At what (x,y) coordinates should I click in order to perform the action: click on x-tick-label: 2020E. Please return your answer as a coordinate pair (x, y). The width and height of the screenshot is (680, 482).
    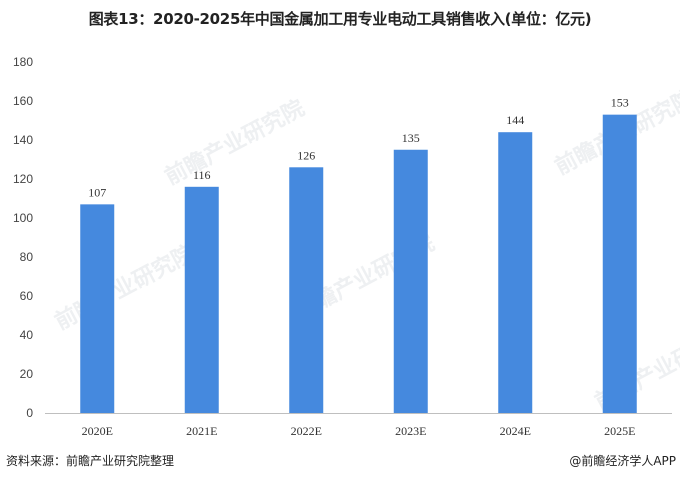
    Looking at the image, I should click on (97, 431).